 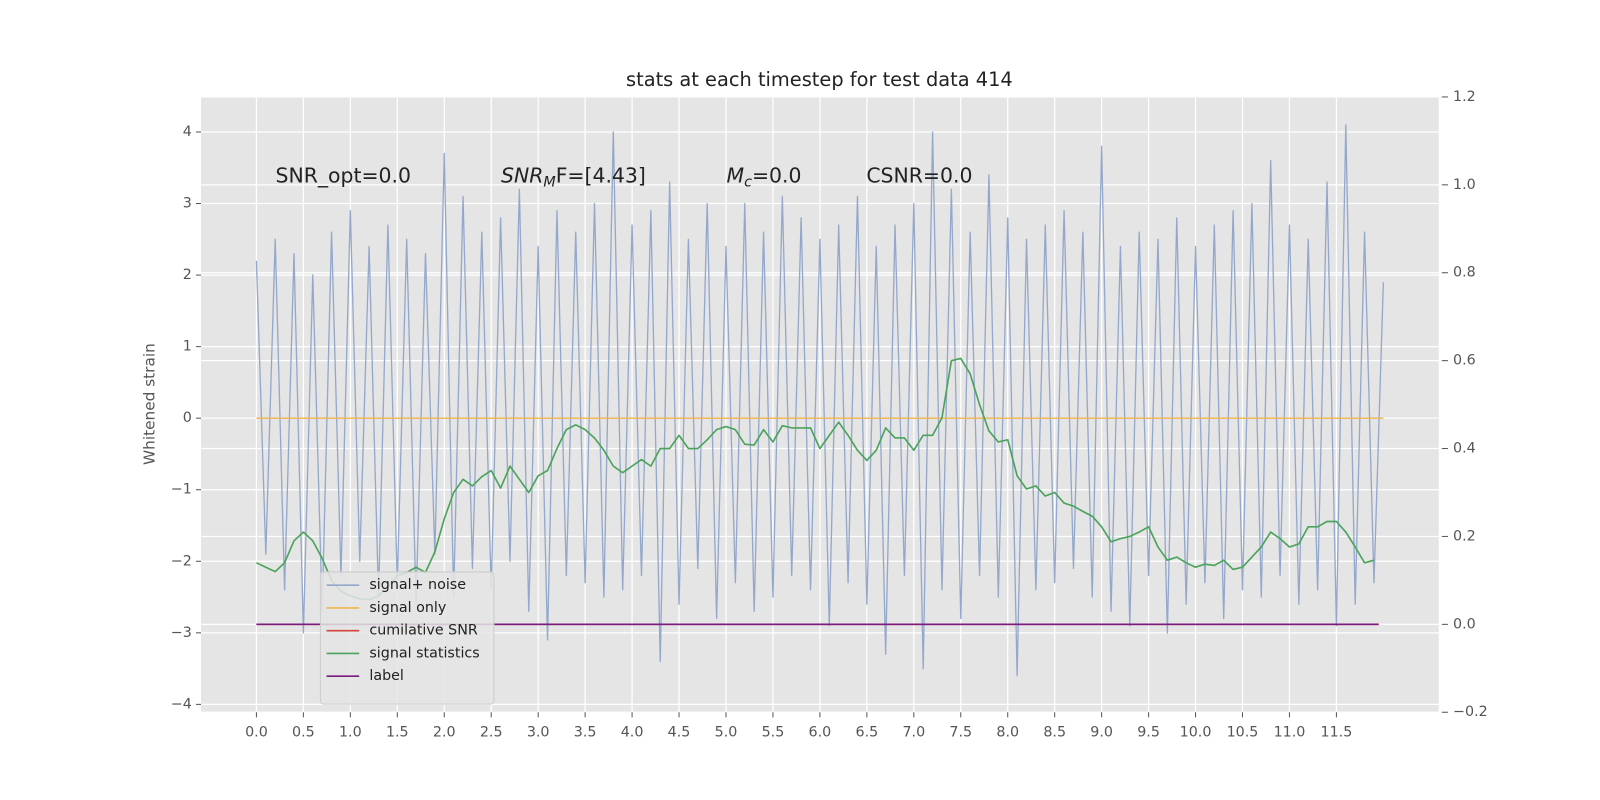 I want to click on x-tick-label: 10.0, so click(x=1196, y=733).